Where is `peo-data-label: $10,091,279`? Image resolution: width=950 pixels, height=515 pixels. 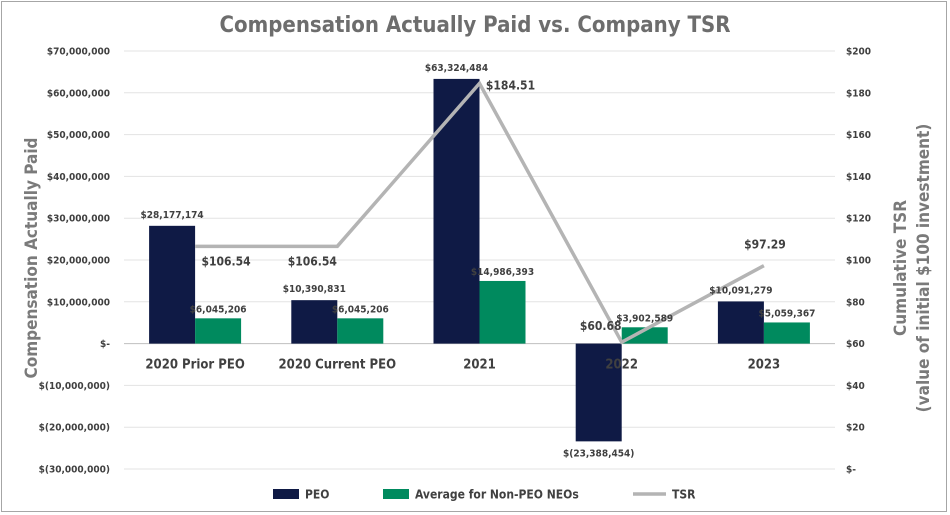
peo-data-label: $10,091,279 is located at coordinates (740, 290).